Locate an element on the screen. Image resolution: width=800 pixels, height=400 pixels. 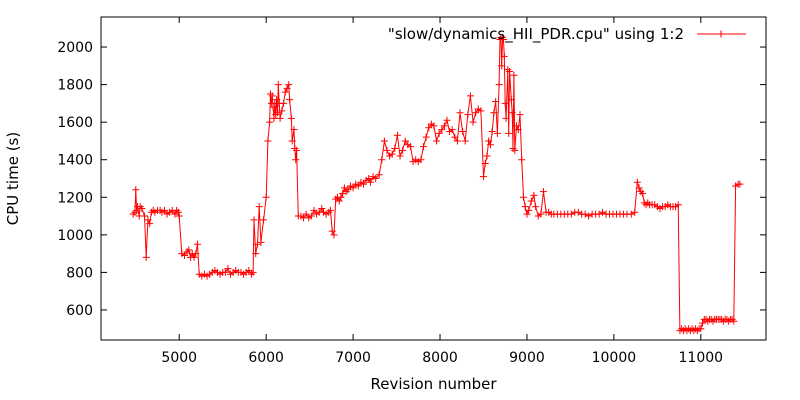
x-tick-label: 8000 is located at coordinates (440, 358).